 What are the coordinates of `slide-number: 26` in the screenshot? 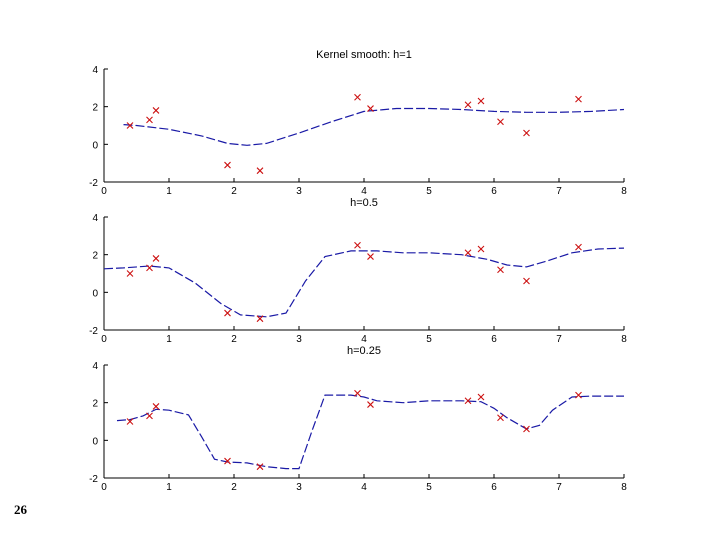 It's located at (20, 509).